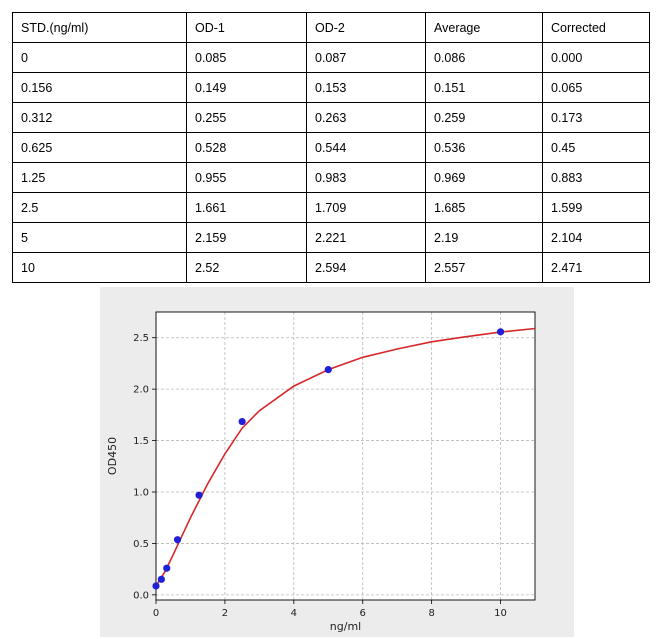  What do you see at coordinates (596, 117) in the screenshot?
I see `table-cell: 0.173` at bounding box center [596, 117].